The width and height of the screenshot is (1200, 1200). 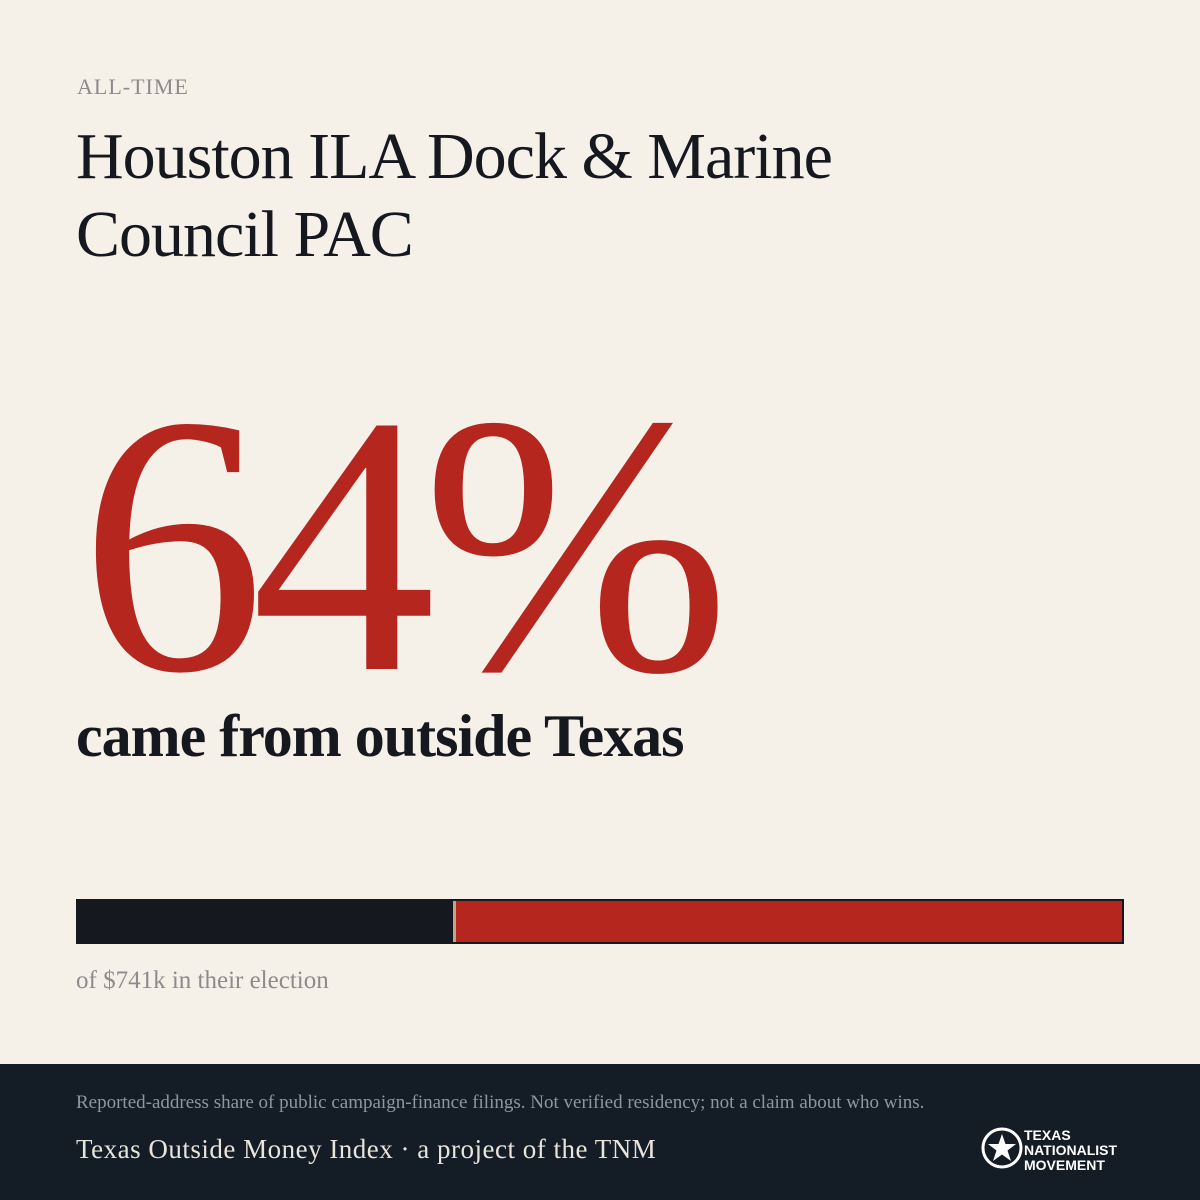 What do you see at coordinates (1064, 1165) in the screenshot?
I see `logo-text: MOVEMENT` at bounding box center [1064, 1165].